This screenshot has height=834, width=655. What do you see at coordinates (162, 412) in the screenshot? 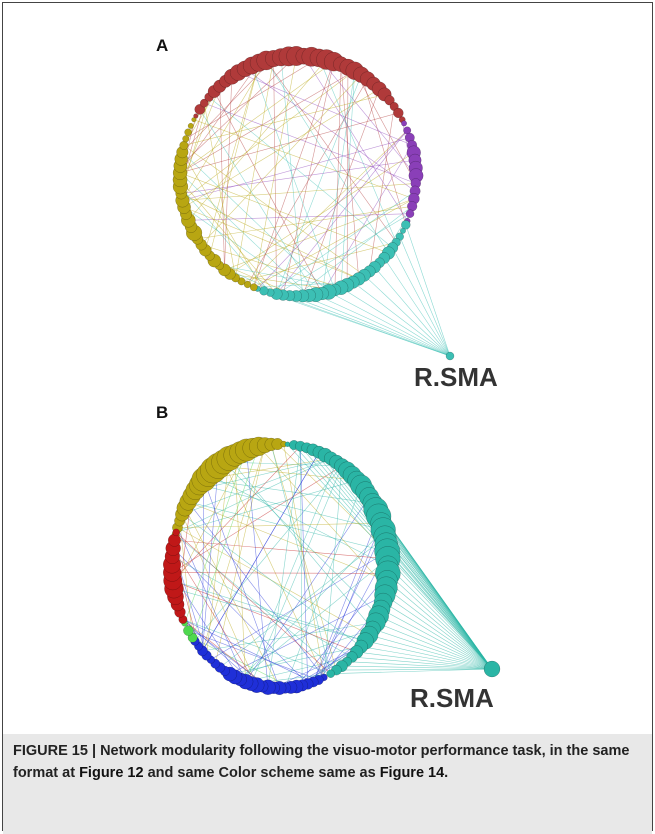
I see `panel-label: B` at bounding box center [162, 412].